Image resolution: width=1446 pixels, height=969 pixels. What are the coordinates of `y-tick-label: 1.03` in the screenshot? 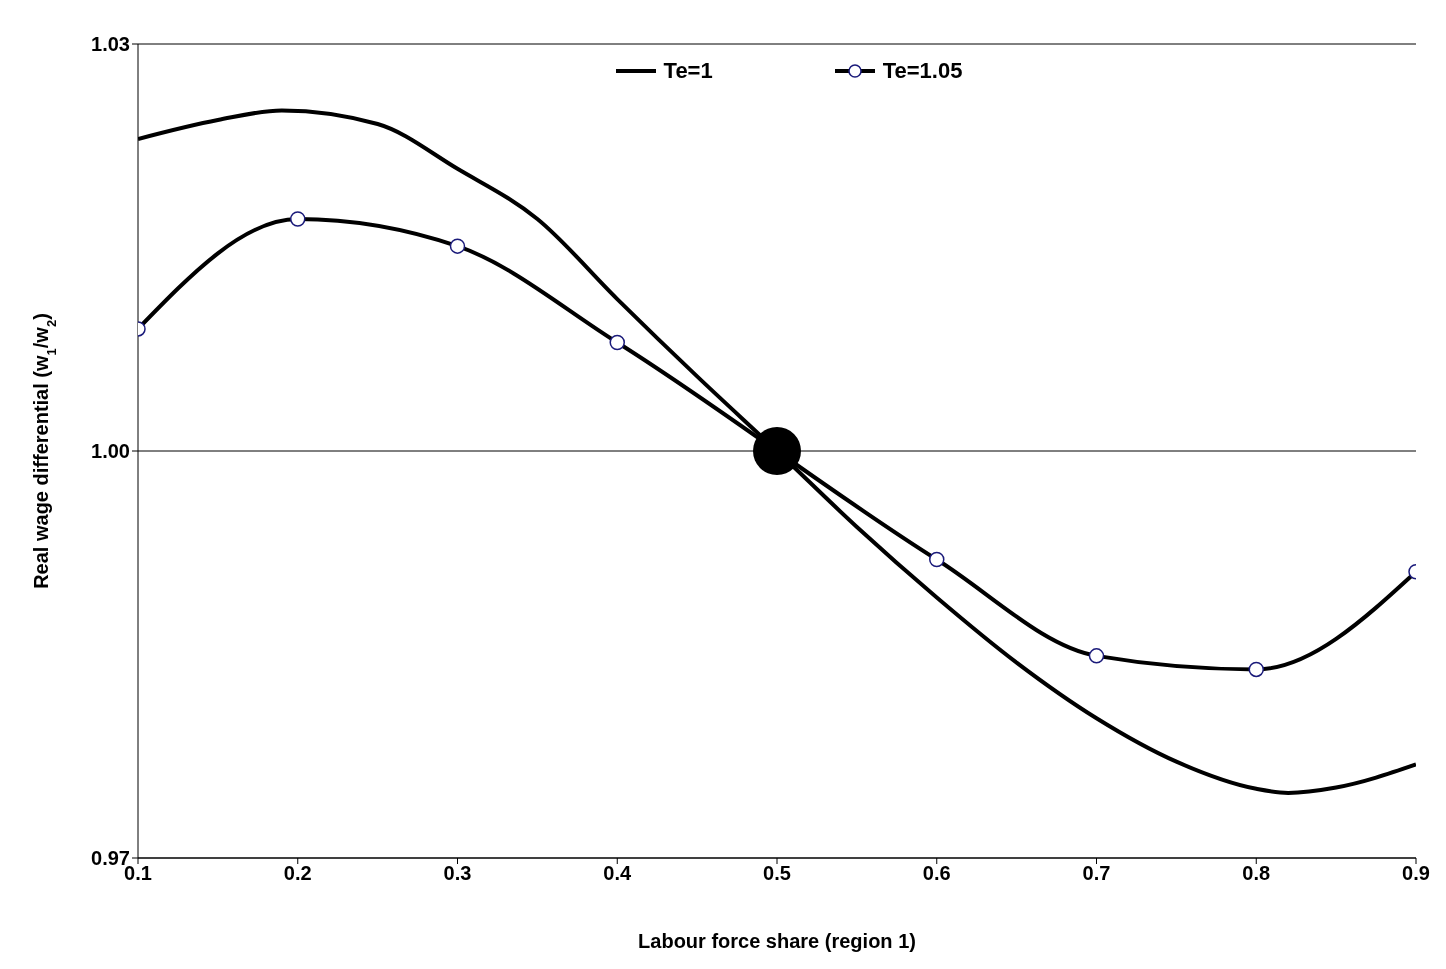 It's located at (110, 44).